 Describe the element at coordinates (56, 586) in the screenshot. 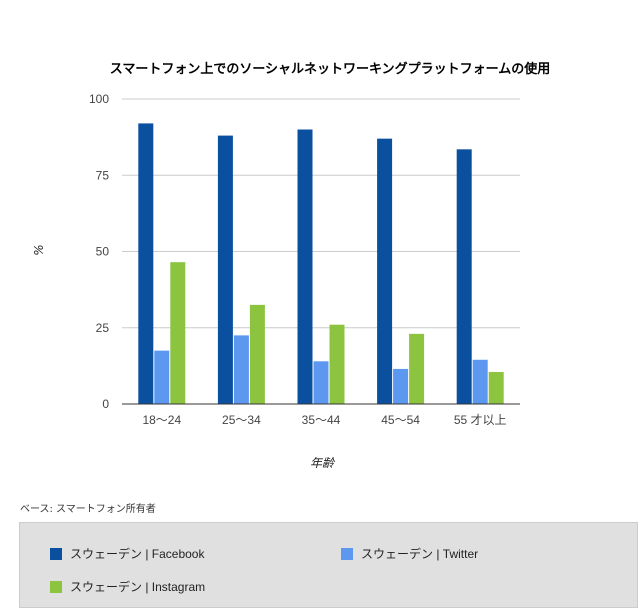

I see `legend-swatch-instagram` at that location.